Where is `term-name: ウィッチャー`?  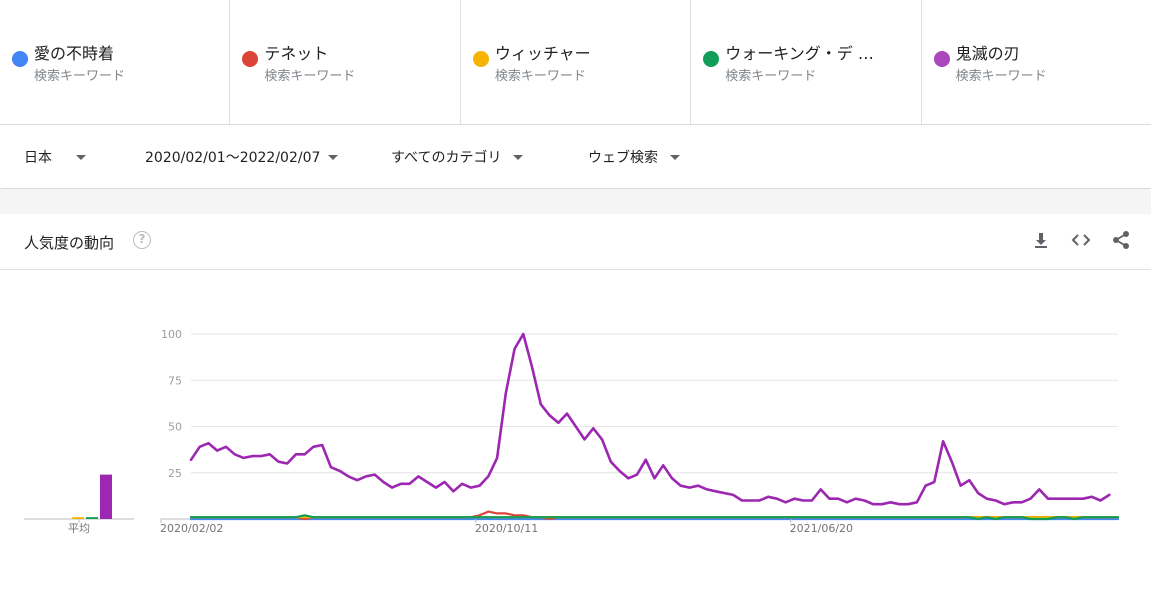
term-name: ウィッチャー is located at coordinates (542, 53).